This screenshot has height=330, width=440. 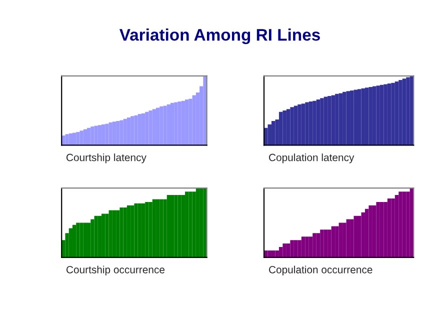 I want to click on x-axis-title: Courtship latency, so click(x=106, y=159).